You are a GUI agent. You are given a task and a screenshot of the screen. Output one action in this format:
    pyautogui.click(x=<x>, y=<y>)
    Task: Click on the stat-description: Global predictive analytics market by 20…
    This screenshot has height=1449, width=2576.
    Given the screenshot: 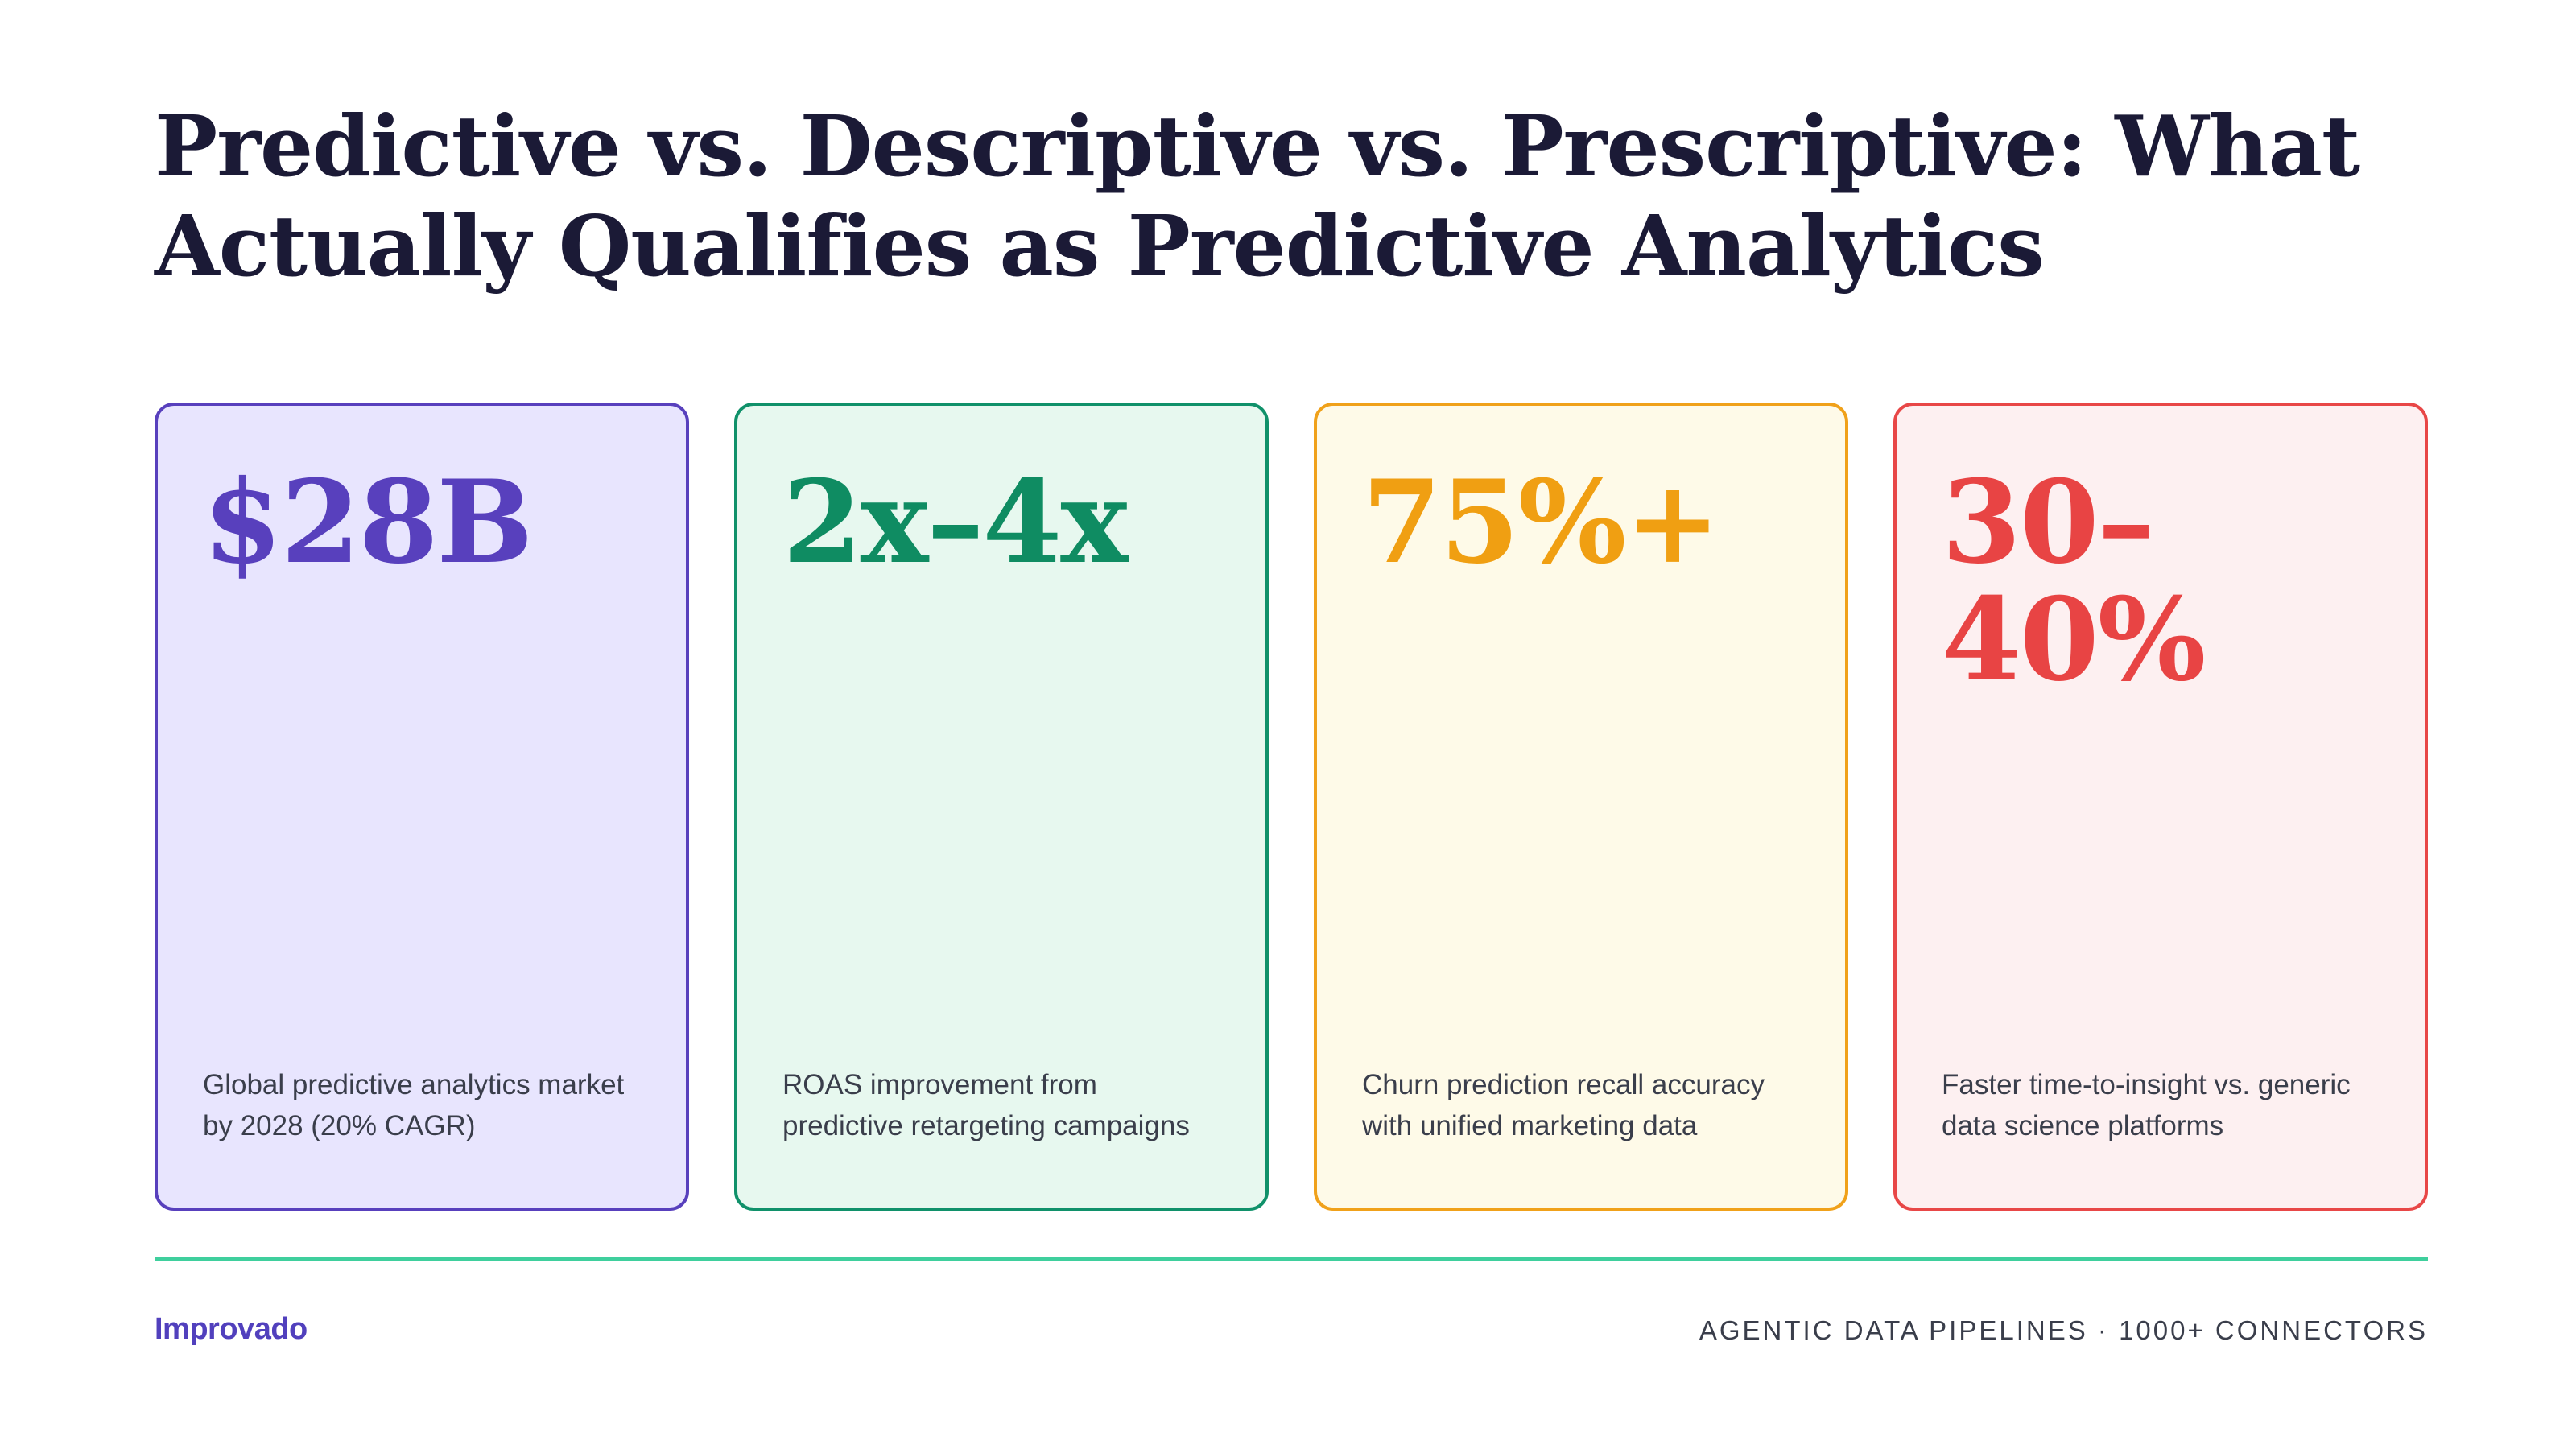 What is the action you would take?
    pyautogui.click(x=414, y=1105)
    